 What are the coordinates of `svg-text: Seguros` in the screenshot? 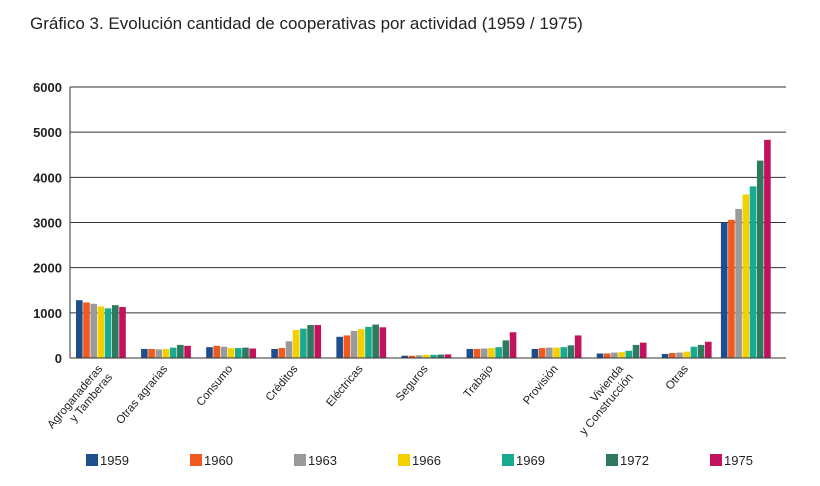 It's located at (412, 383).